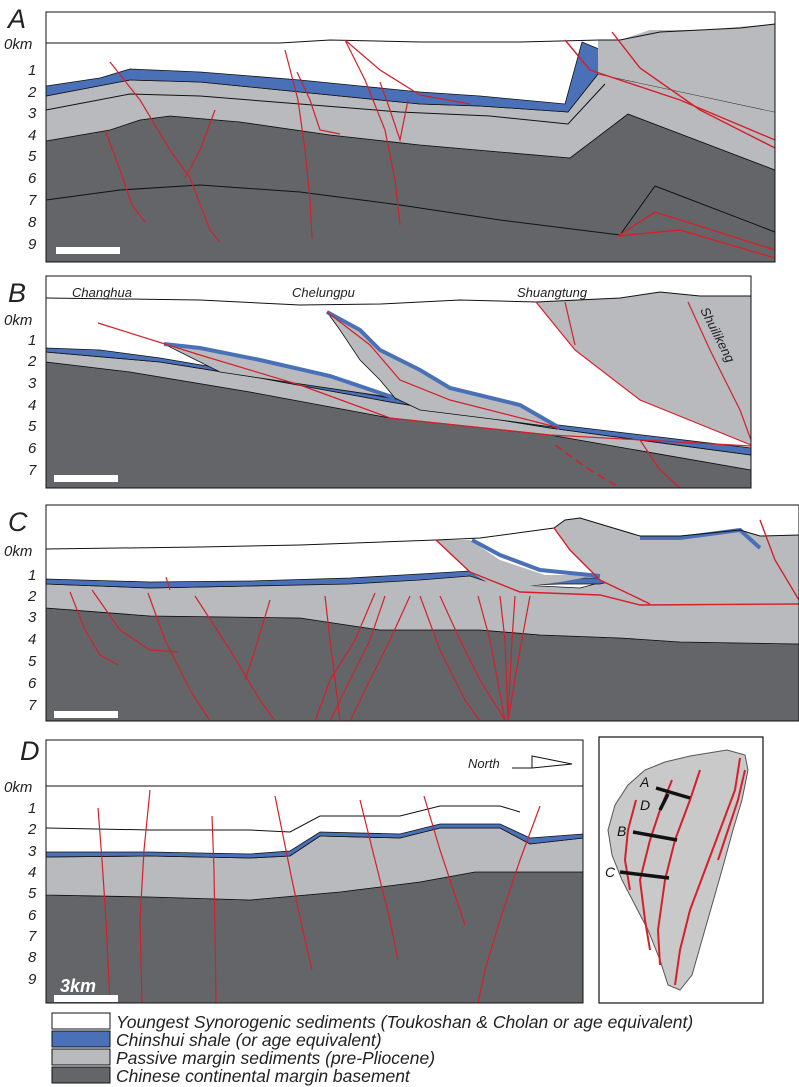 This screenshot has height=1087, width=799. What do you see at coordinates (16, 19) in the screenshot?
I see `panel-a-letter: A` at bounding box center [16, 19].